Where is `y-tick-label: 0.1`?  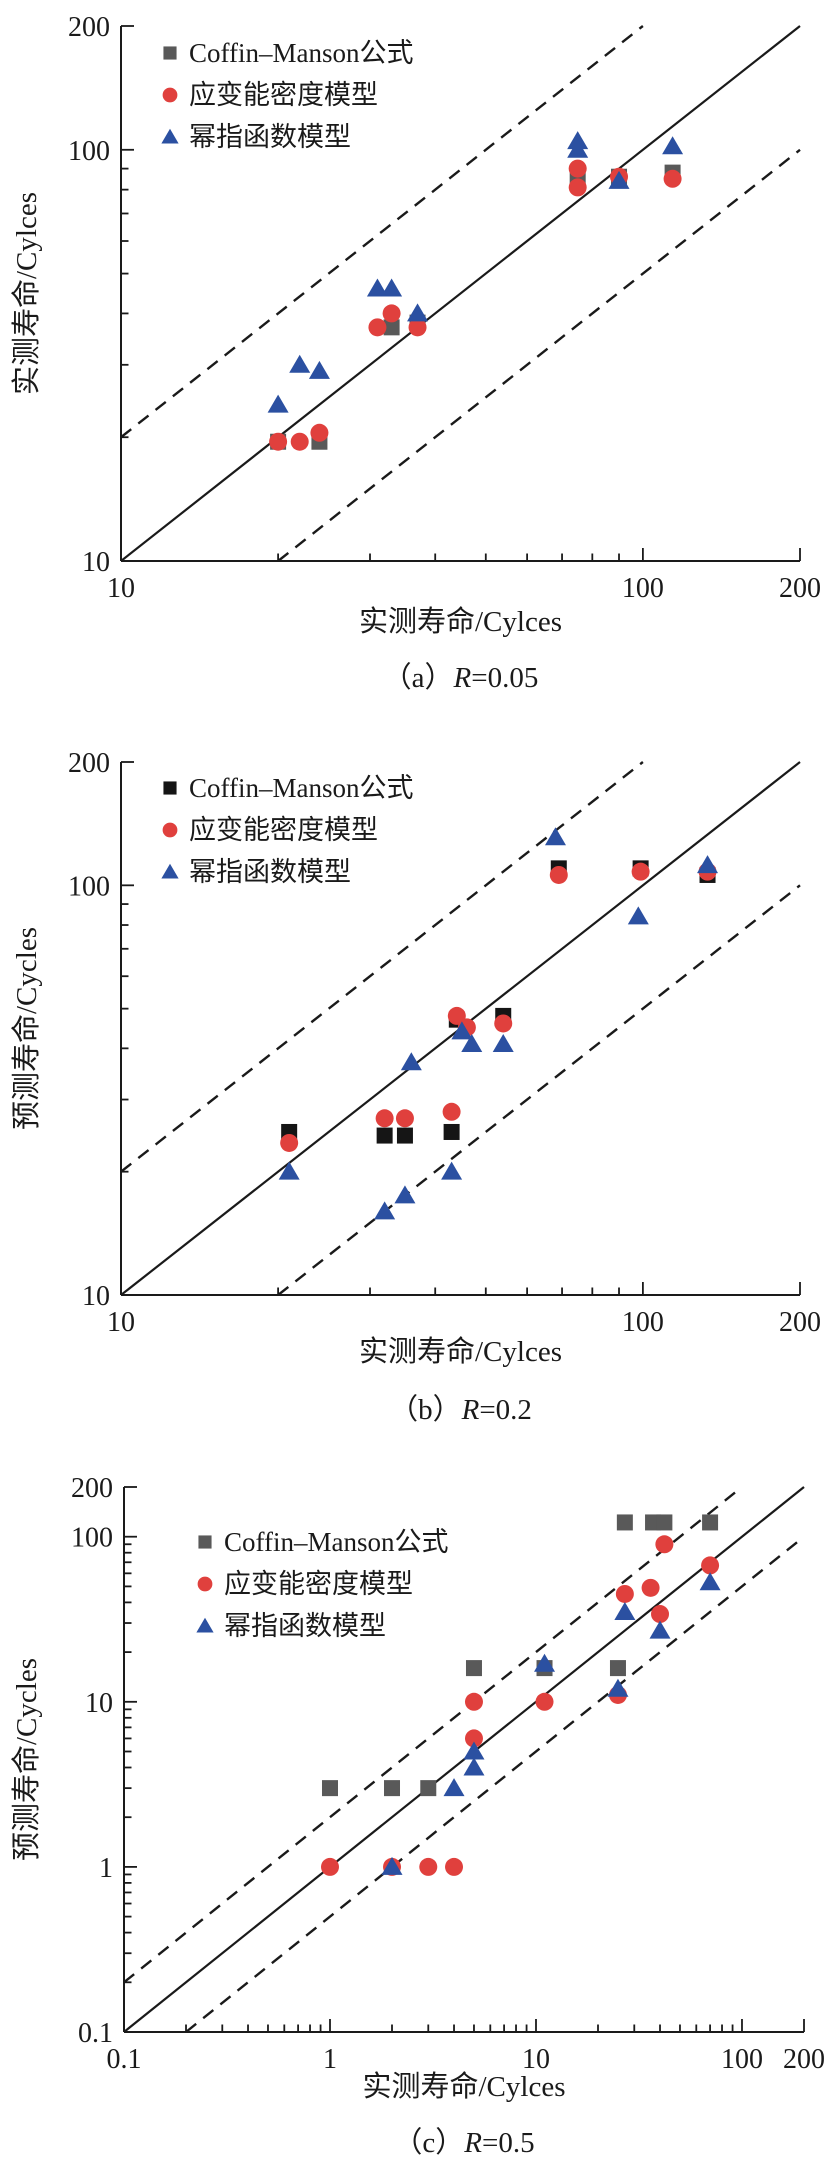
y-tick-label: 0.1 is located at coordinates (95, 2033).